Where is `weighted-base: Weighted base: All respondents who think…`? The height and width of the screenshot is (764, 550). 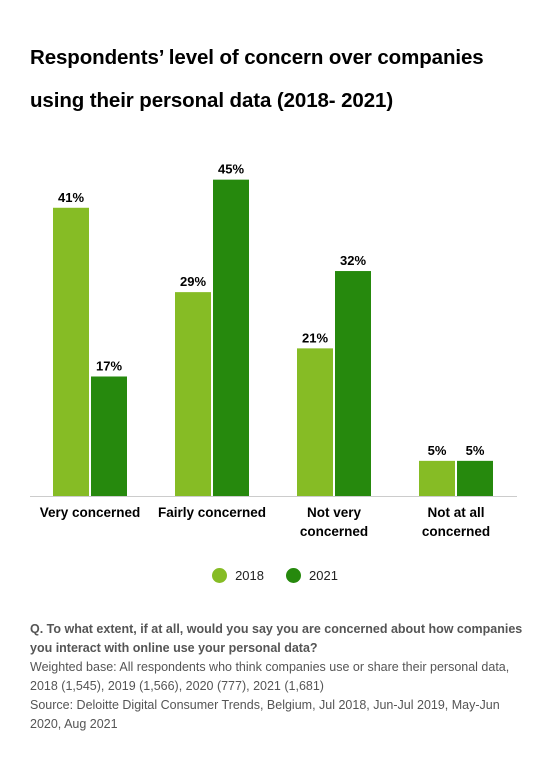 weighted-base: Weighted base: All respondents who think… is located at coordinates (270, 676).